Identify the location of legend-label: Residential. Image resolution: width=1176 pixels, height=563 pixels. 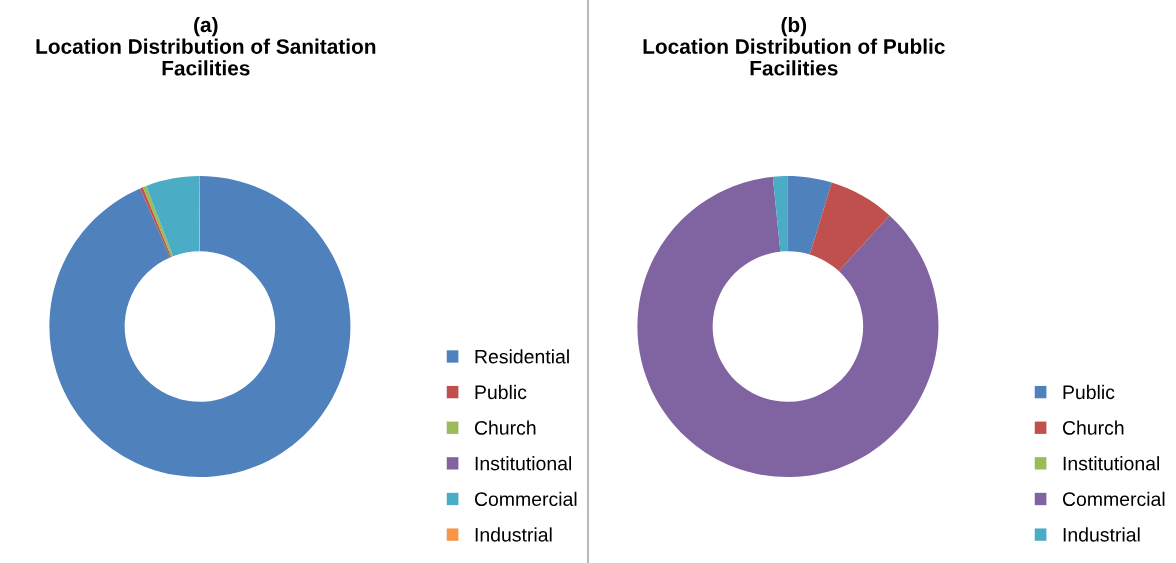
(522, 356).